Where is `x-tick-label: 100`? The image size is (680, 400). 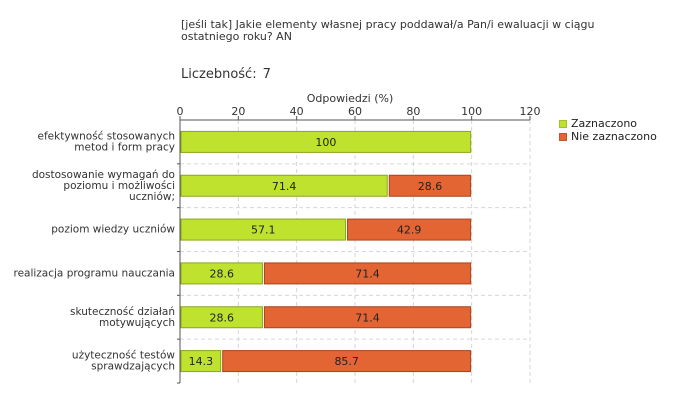
x-tick-label: 100 is located at coordinates (471, 111).